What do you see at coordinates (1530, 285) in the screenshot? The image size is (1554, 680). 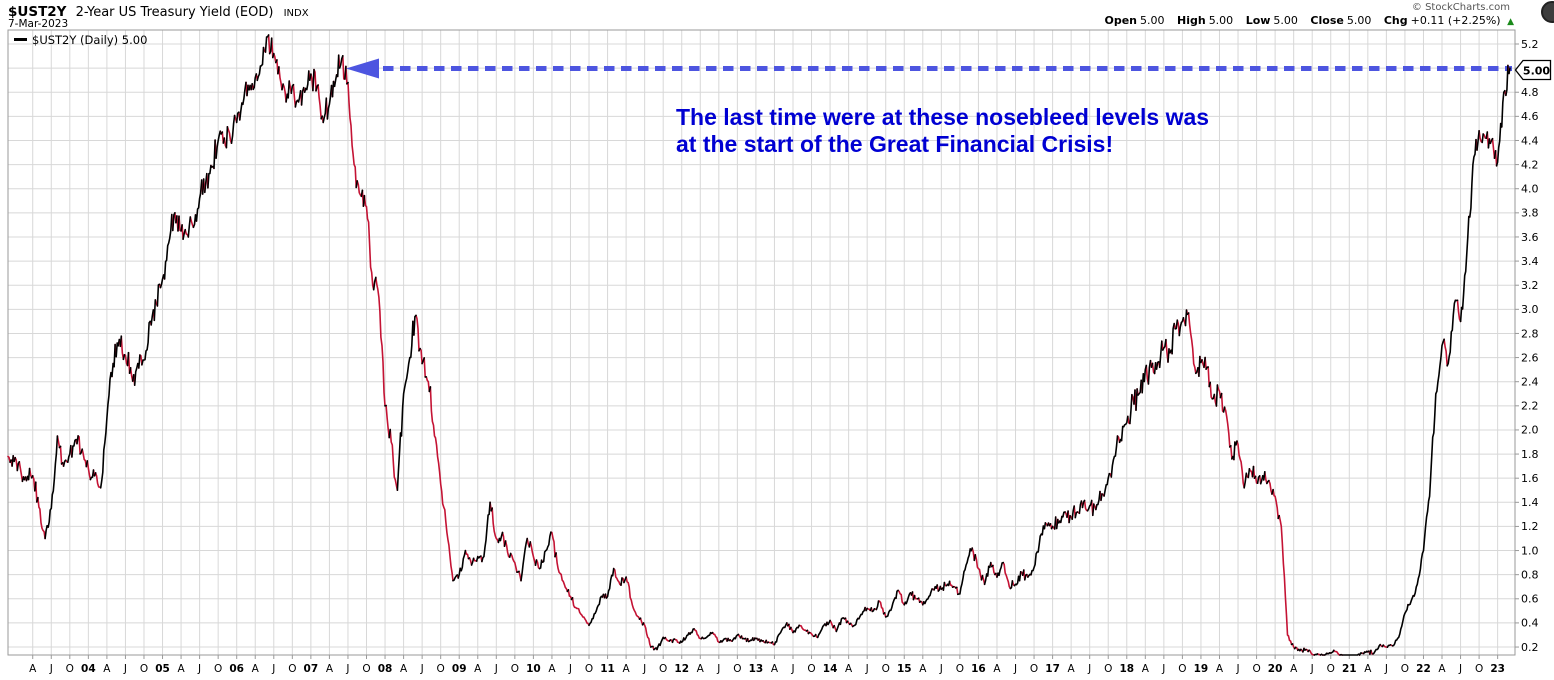 I see `y-axis-label: 3.2` at bounding box center [1530, 285].